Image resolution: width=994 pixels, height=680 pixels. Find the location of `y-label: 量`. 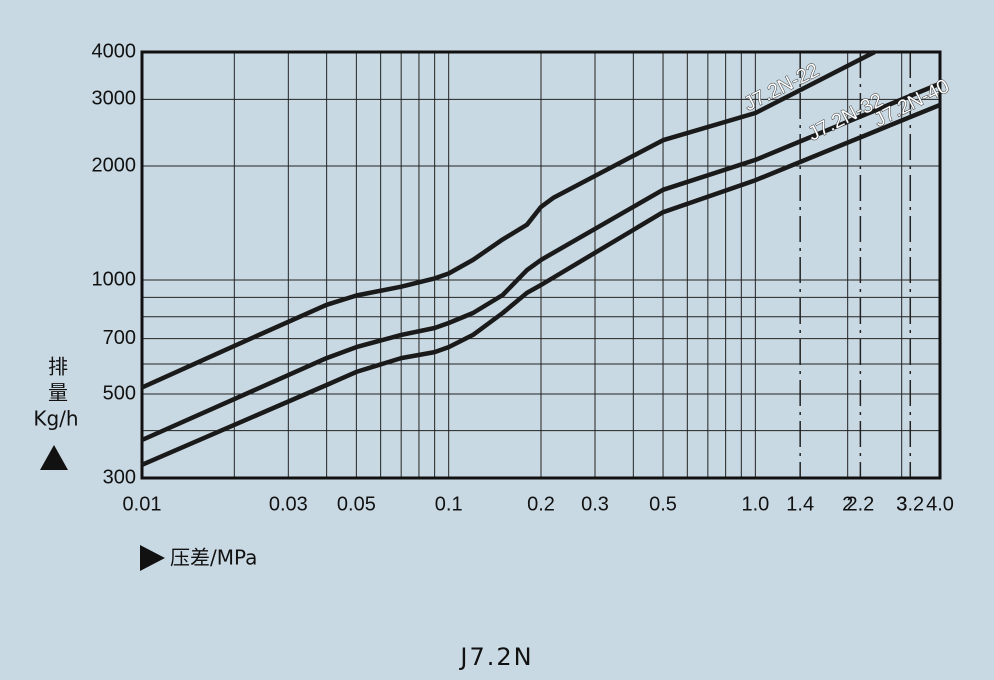

y-label: 量 is located at coordinates (58, 393).